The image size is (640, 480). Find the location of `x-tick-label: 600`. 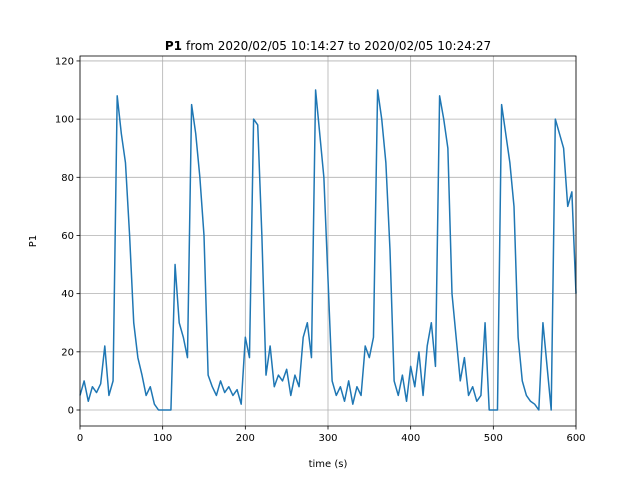

x-tick-label: 600 is located at coordinates (575, 438).